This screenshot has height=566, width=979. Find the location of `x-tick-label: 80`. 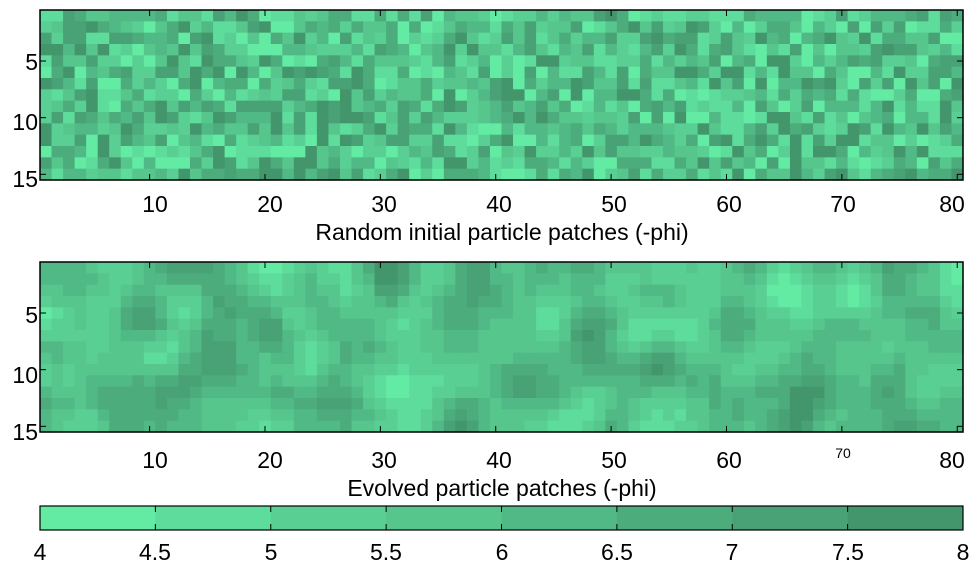

x-tick-label: 80 is located at coordinates (952, 460).